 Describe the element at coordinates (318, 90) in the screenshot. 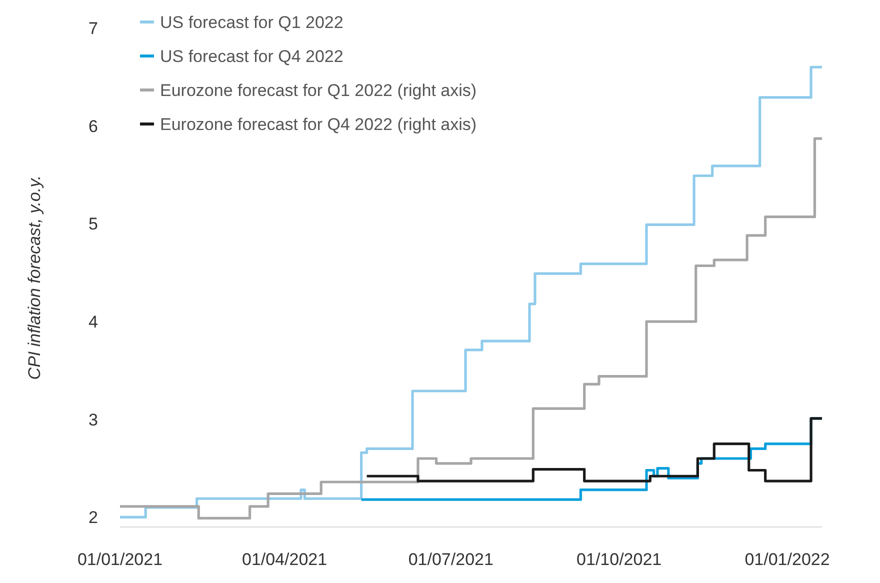

I see `legend-label: Eurozone forecast for Q1 2022 (right axis)` at that location.